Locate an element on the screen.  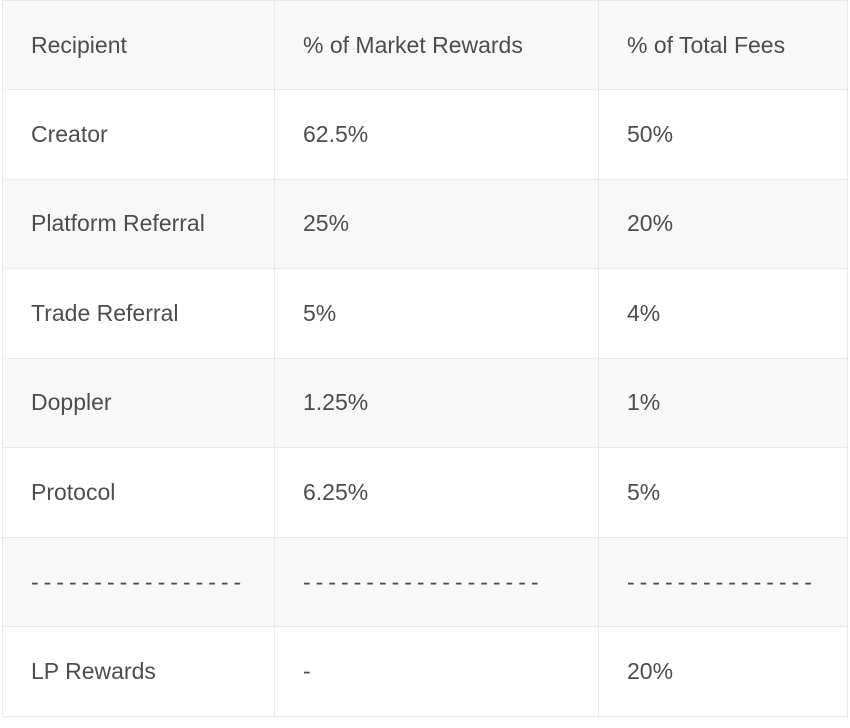
table-cell-recipient: Protocol is located at coordinates (138, 492).